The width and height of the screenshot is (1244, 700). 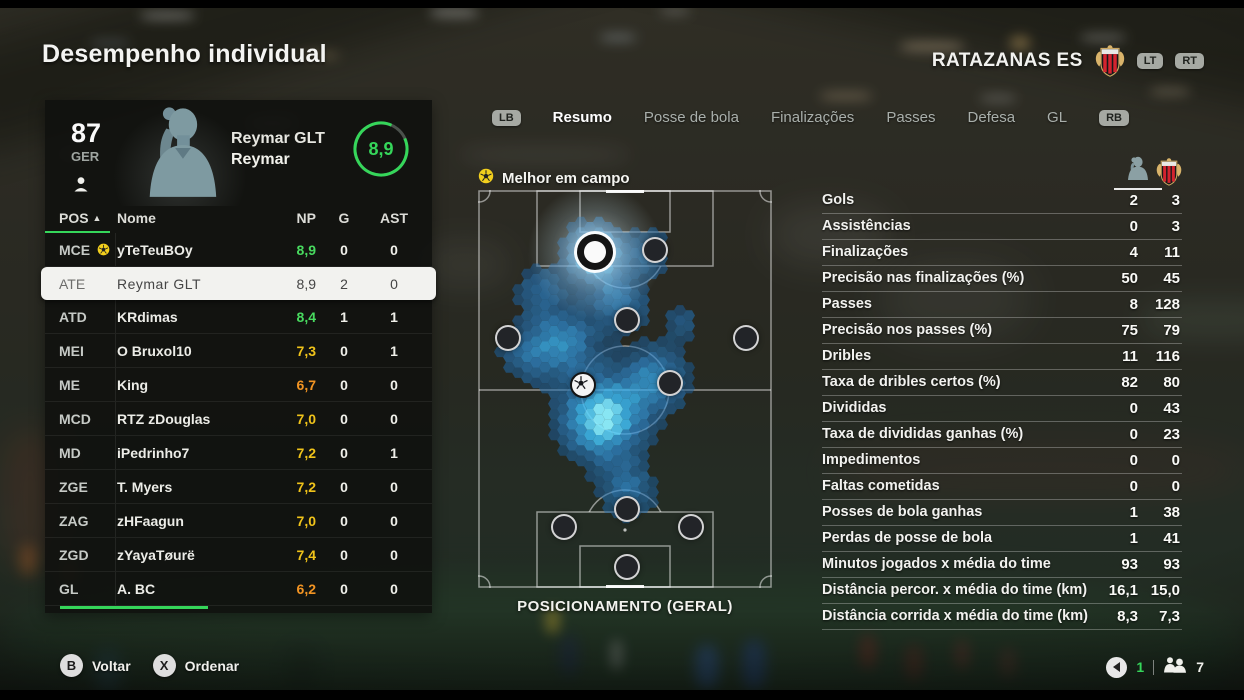 What do you see at coordinates (594, 370) in the screenshot?
I see `heatmap` at bounding box center [594, 370].